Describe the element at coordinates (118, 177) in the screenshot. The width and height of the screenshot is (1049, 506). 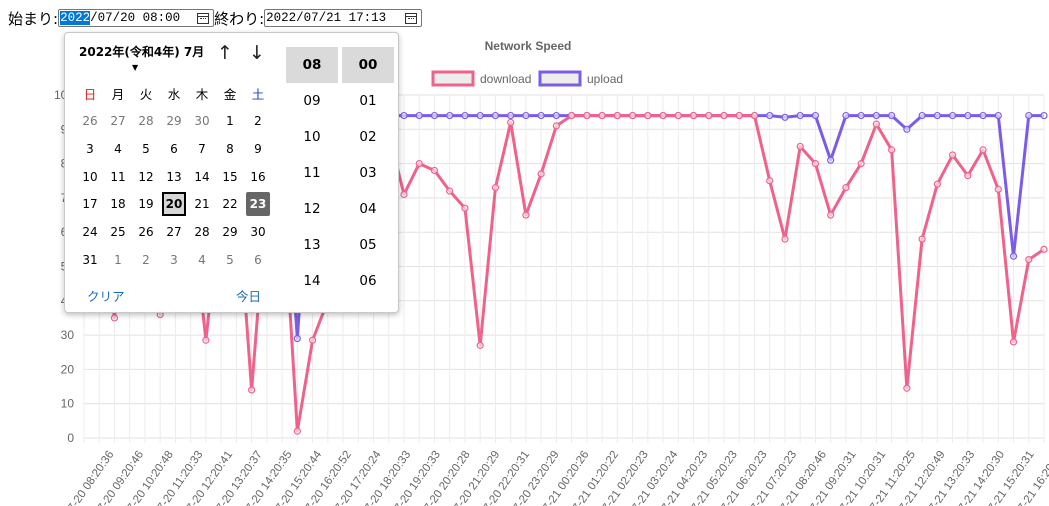
I see `day-cell: 11` at that location.